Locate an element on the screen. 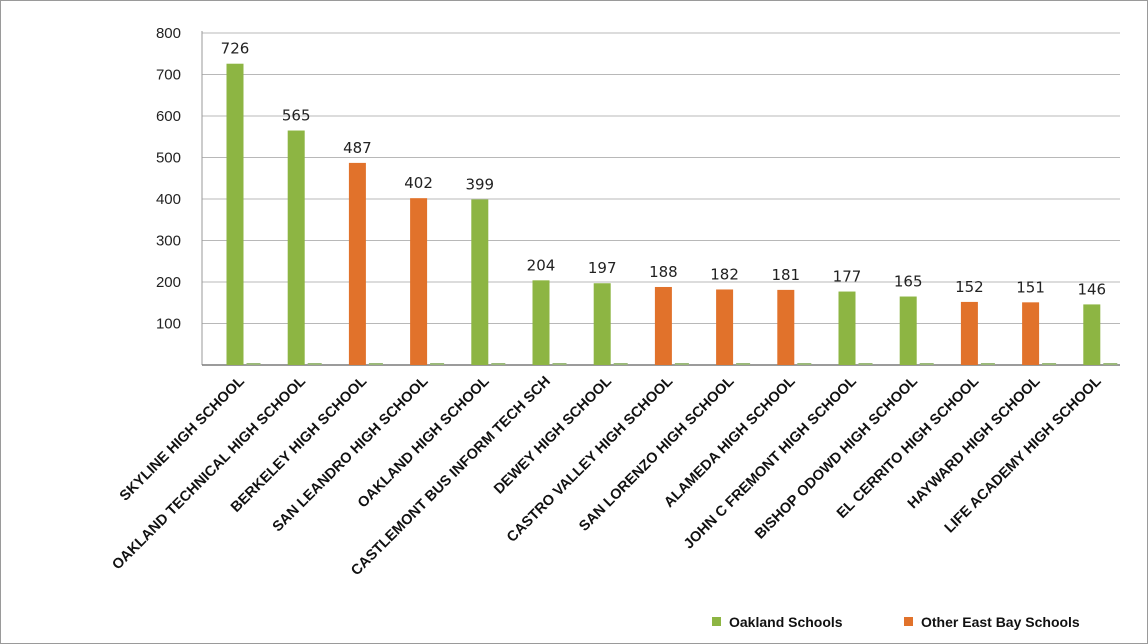 Image resolution: width=1148 pixels, height=644 pixels. data-label: 402 is located at coordinates (418, 183).